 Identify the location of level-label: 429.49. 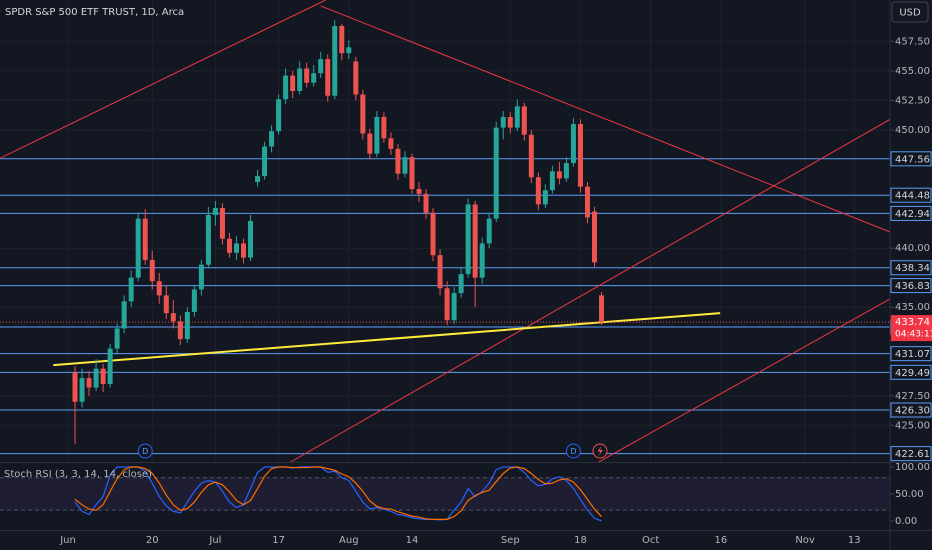
(912, 373).